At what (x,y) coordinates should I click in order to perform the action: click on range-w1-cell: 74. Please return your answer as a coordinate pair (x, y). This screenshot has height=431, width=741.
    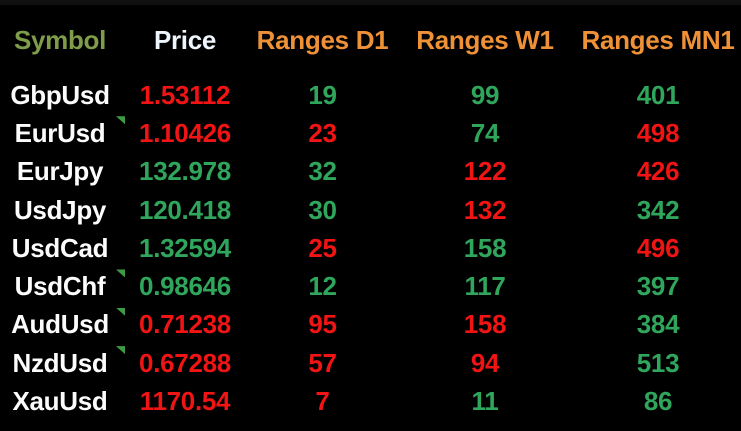
    Looking at the image, I should click on (485, 132).